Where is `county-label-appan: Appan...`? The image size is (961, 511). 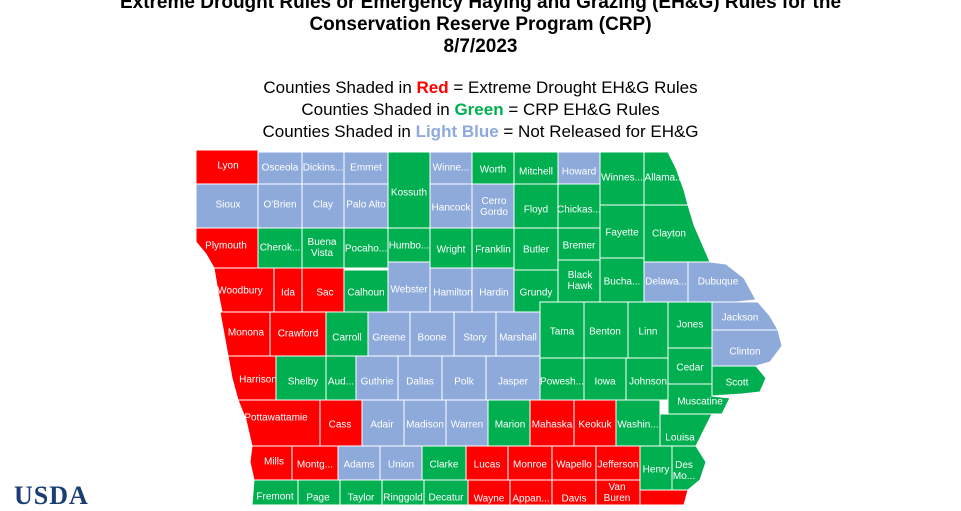 county-label-appan: Appan... is located at coordinates (530, 499).